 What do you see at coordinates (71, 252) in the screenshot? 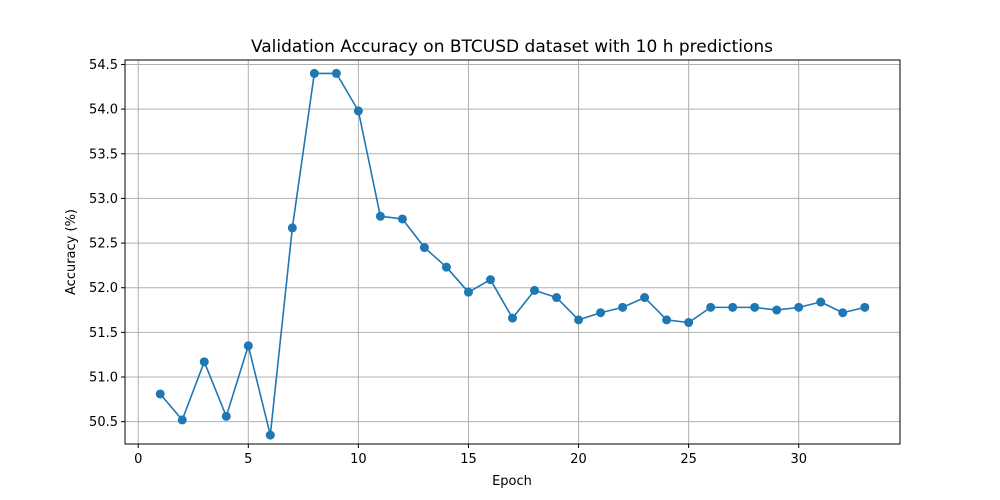
I see `y-axis-title: Accuracy (%)` at bounding box center [71, 252].